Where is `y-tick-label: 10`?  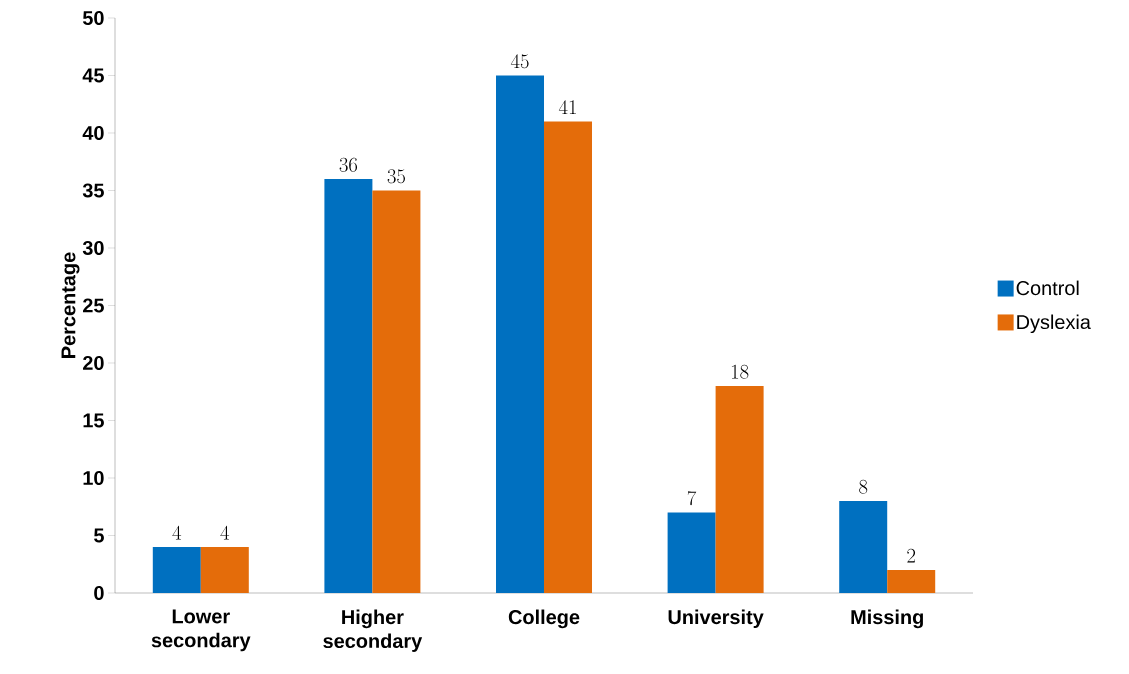
y-tick-label: 10 is located at coordinates (93, 478).